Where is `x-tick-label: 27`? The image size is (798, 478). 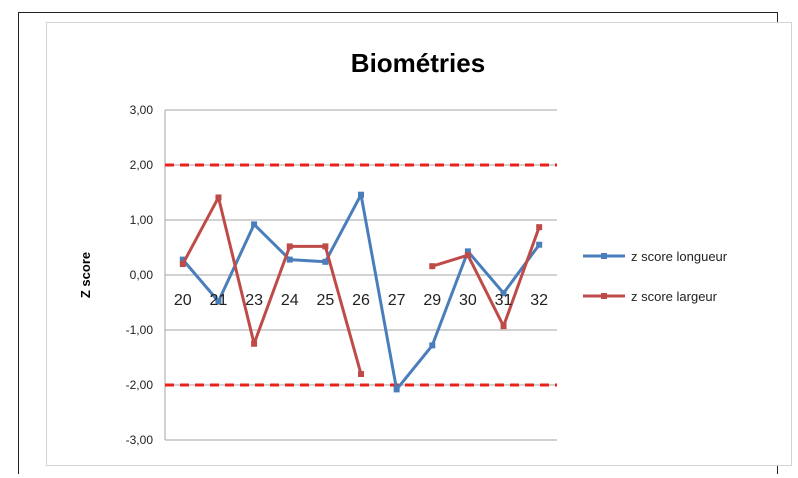
x-tick-label: 27 is located at coordinates (397, 300).